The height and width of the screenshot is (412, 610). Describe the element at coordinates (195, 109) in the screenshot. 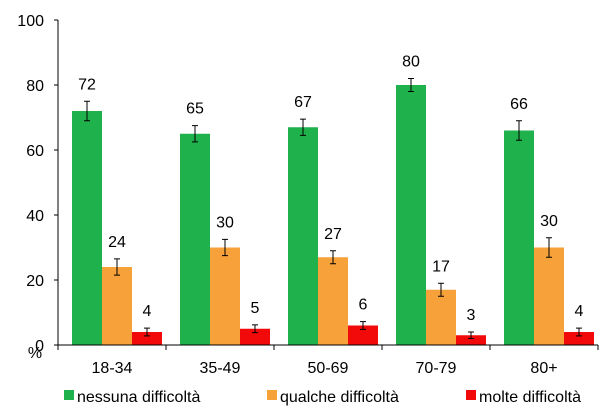

I see `data-label: 65` at that location.